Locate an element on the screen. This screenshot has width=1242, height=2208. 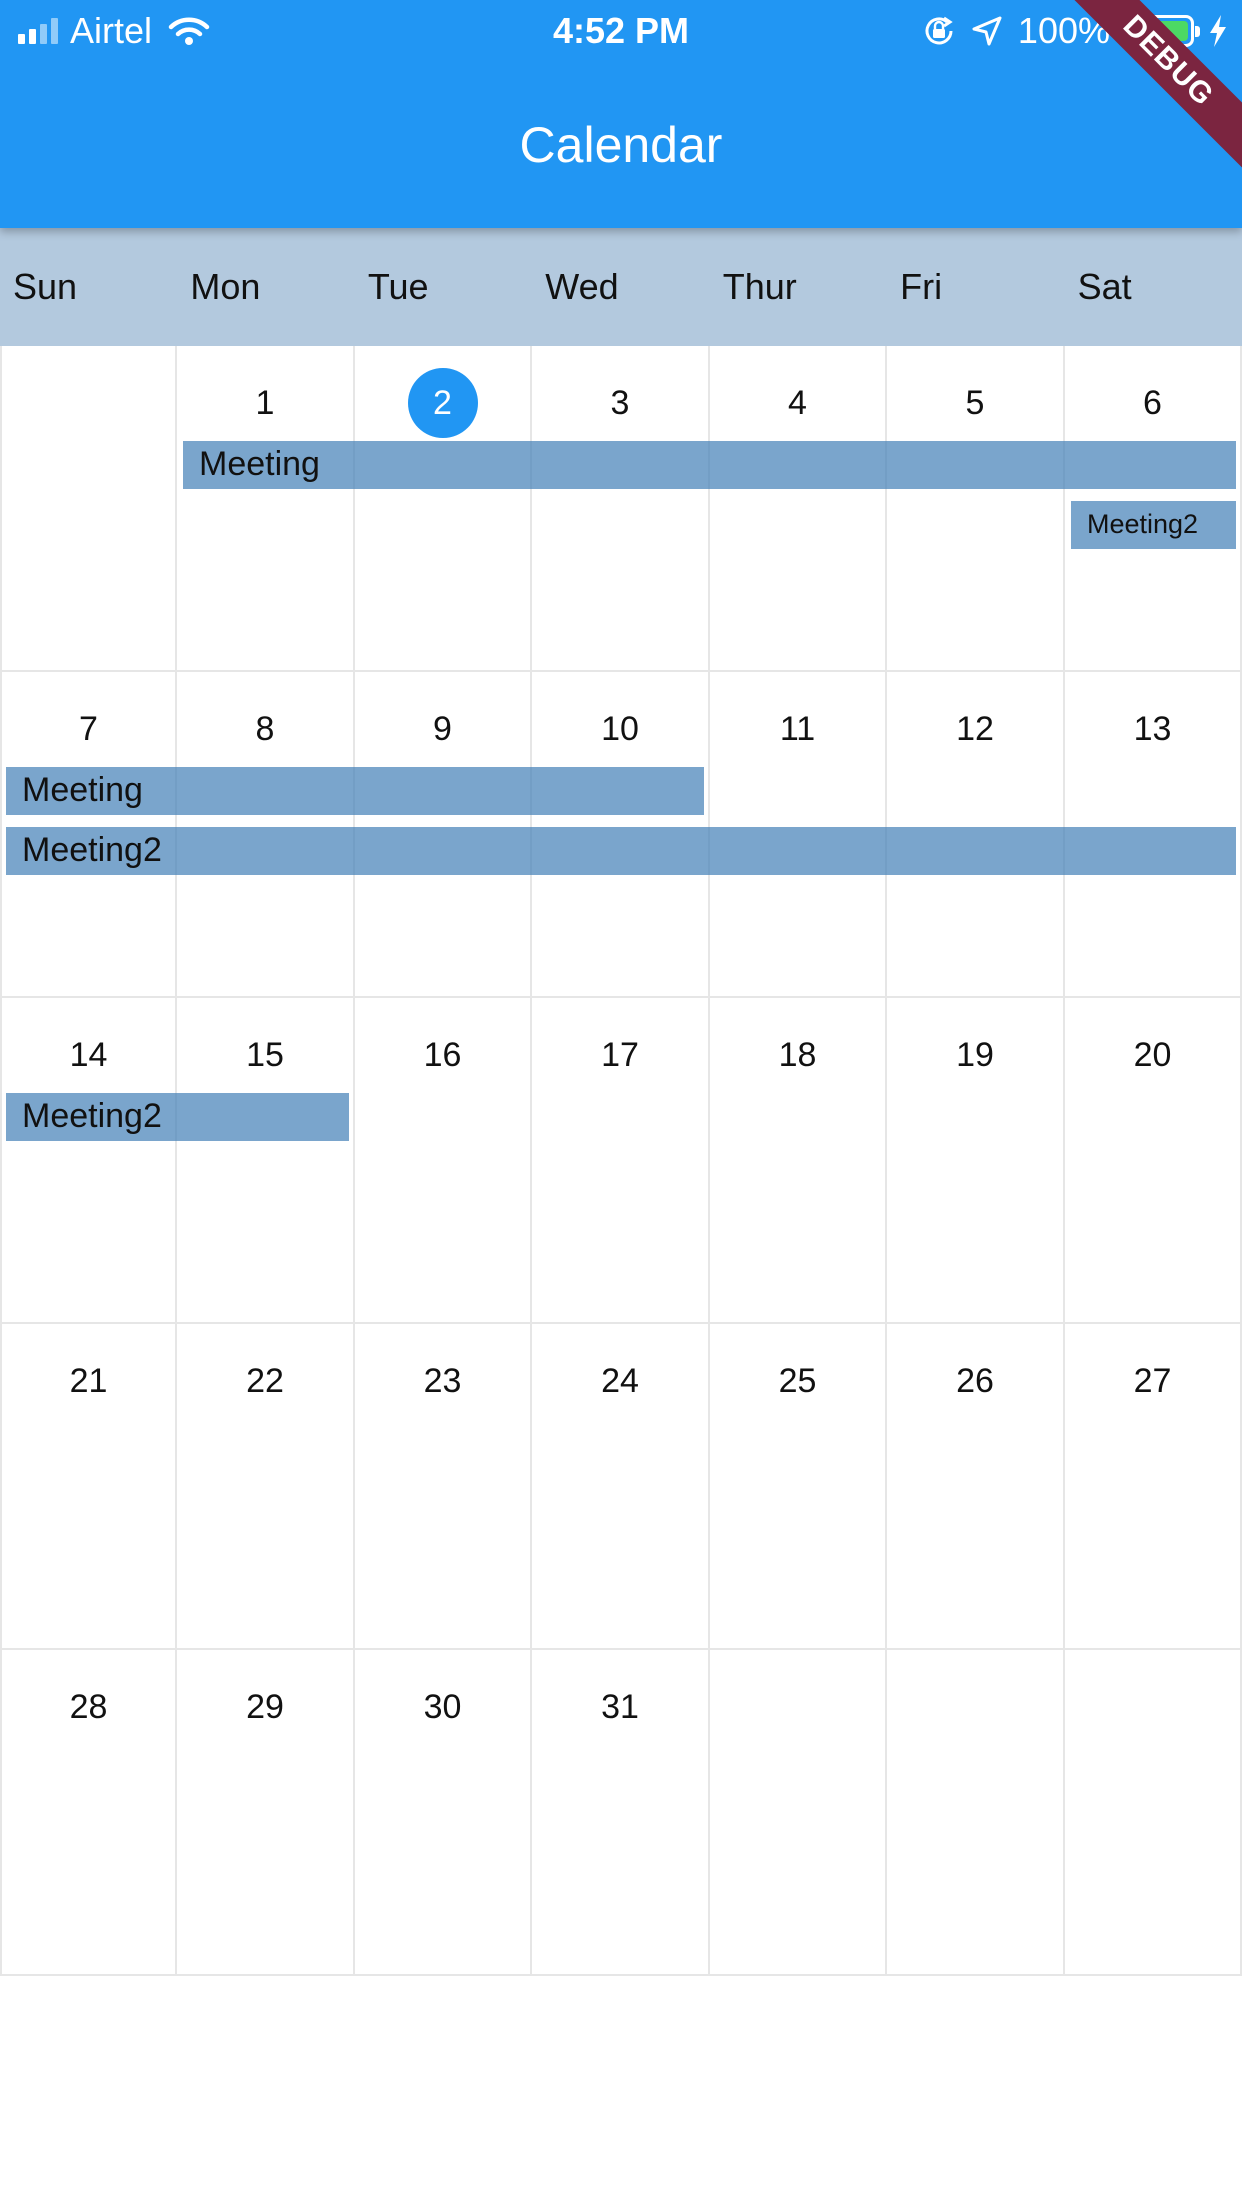
today-indicator is located at coordinates (442, 403).